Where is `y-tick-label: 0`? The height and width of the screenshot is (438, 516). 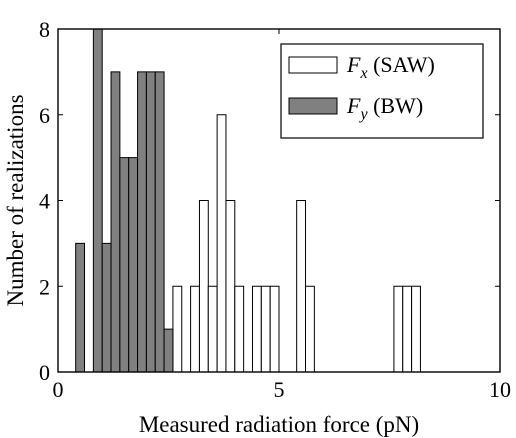 y-tick-label: 0 is located at coordinates (44, 372).